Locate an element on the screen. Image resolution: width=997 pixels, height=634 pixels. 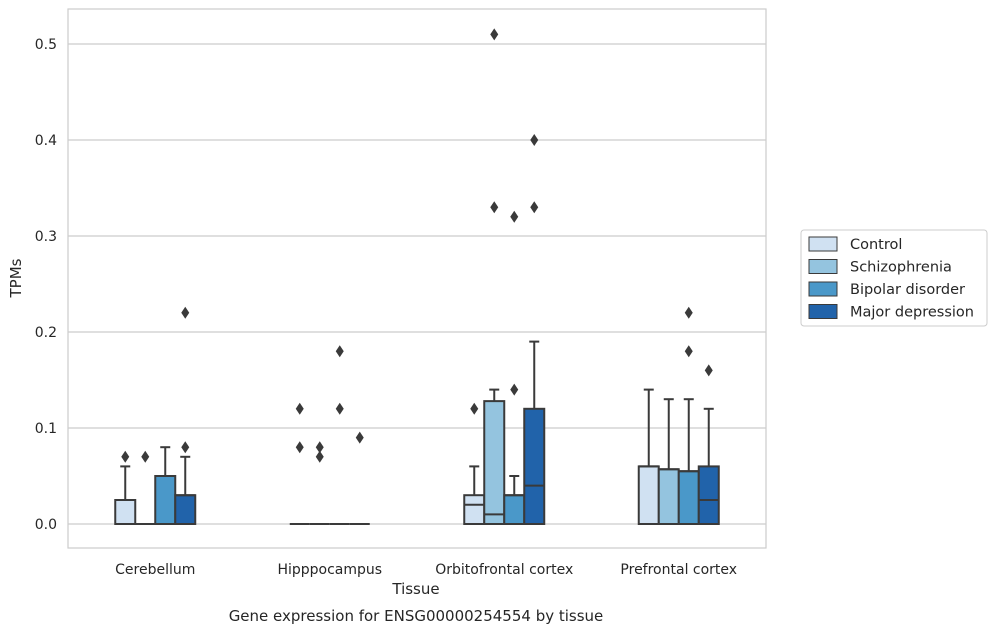
y-tick-label-2: 0.2 is located at coordinates (46, 333).